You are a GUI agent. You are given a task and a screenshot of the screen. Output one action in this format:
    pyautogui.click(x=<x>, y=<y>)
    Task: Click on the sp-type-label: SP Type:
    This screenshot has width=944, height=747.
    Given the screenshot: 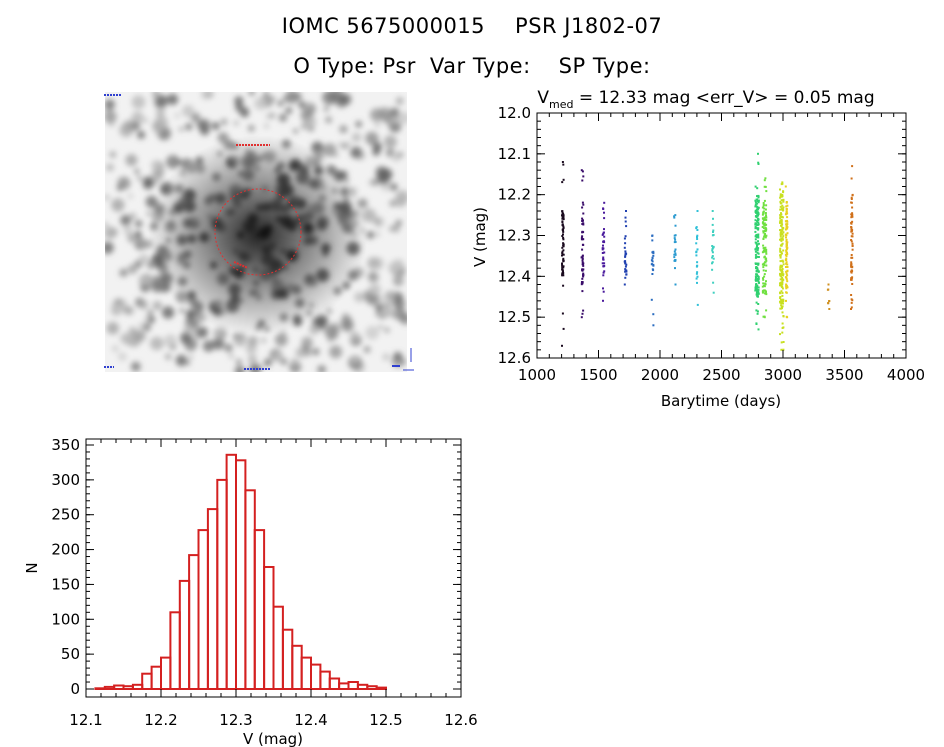 What is the action you would take?
    pyautogui.click(x=604, y=66)
    